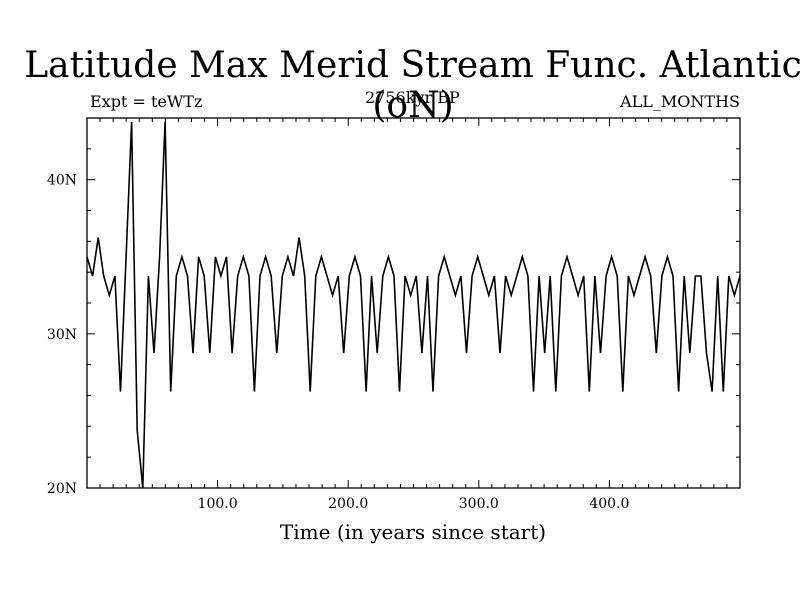  I want to click on x-tick-label: 300.0, so click(479, 504).